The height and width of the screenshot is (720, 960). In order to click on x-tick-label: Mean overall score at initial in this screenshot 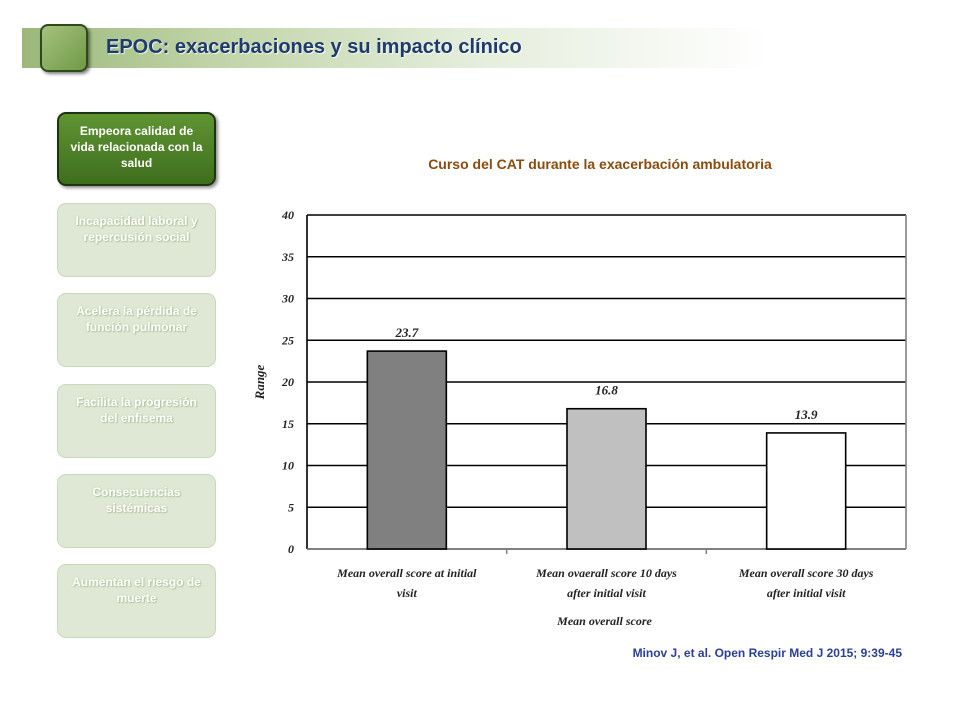, I will do `click(406, 573)`.